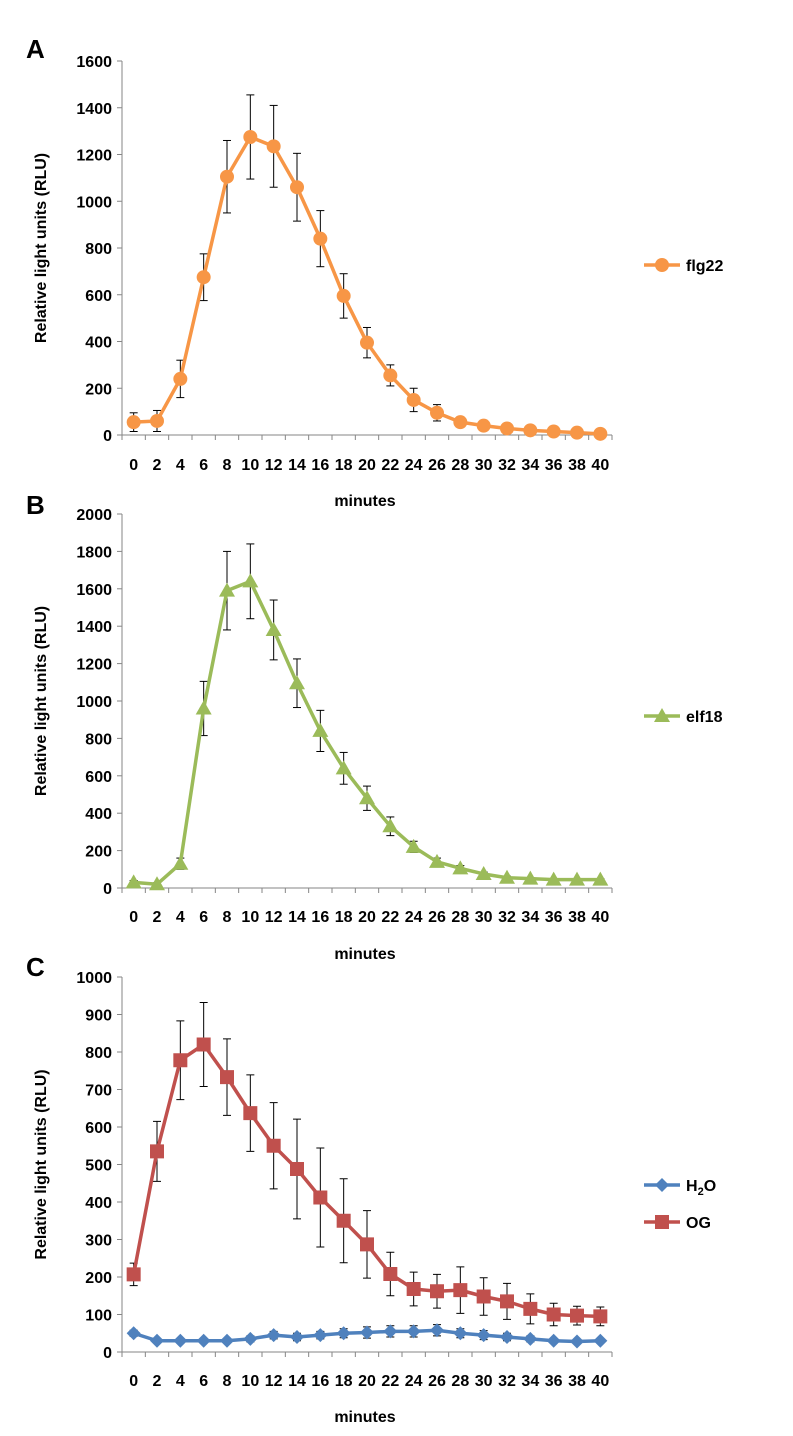 Image resolution: width=793 pixels, height=1436 pixels. What do you see at coordinates (94, 515) in the screenshot?
I see `y-tick-label: 2000` at bounding box center [94, 515].